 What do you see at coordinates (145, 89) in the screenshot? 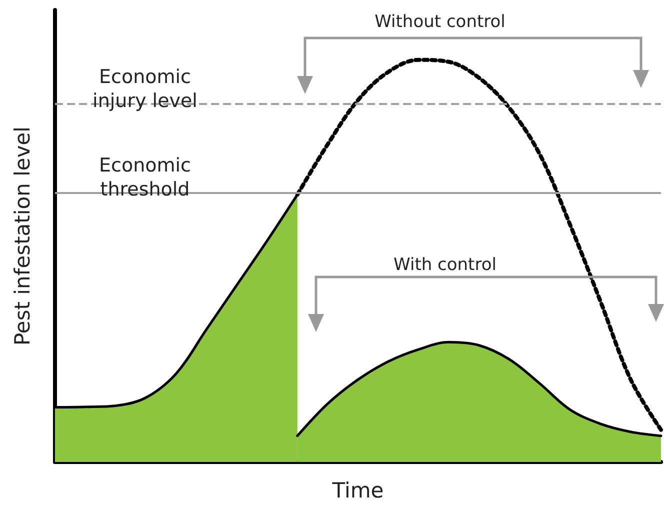
I see `ref-line-label: Economic injury level` at bounding box center [145, 89].